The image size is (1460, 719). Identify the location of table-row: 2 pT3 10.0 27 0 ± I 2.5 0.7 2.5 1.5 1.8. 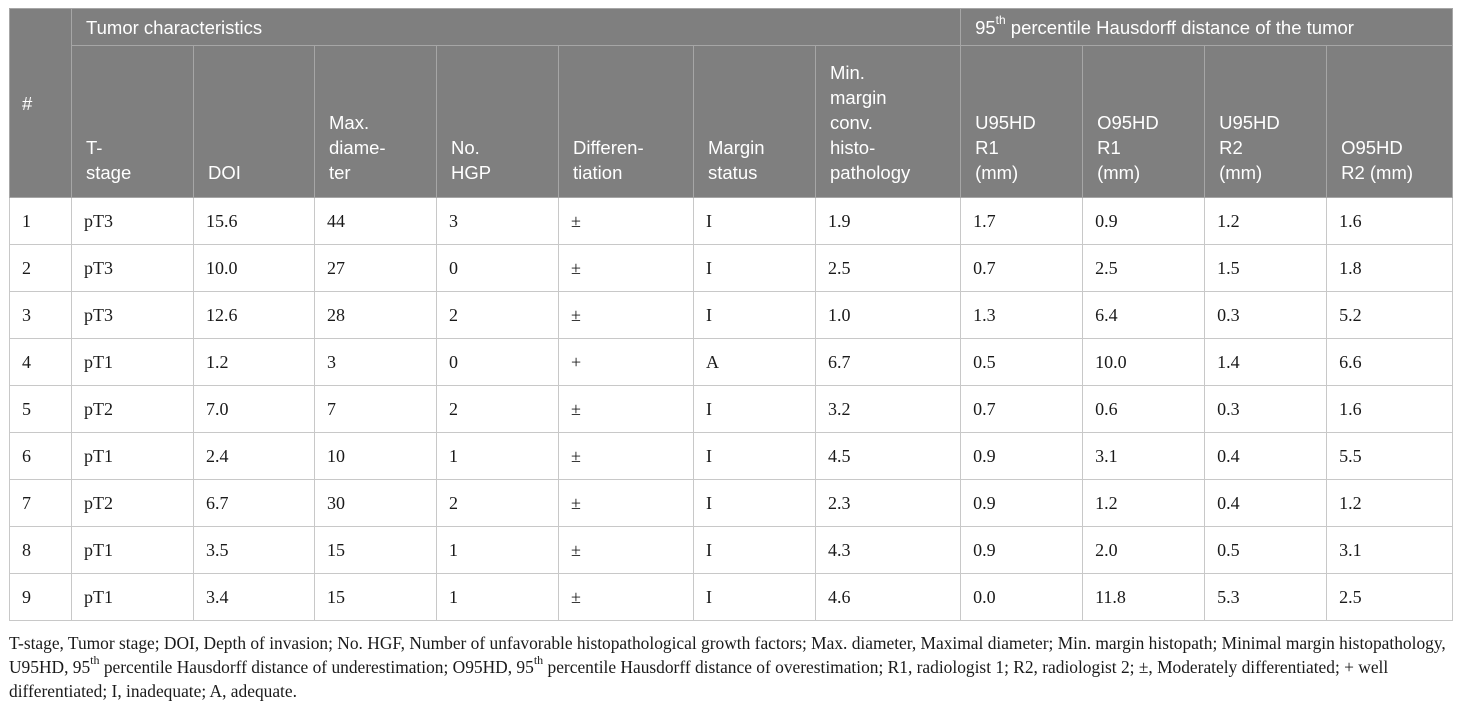
(731, 268).